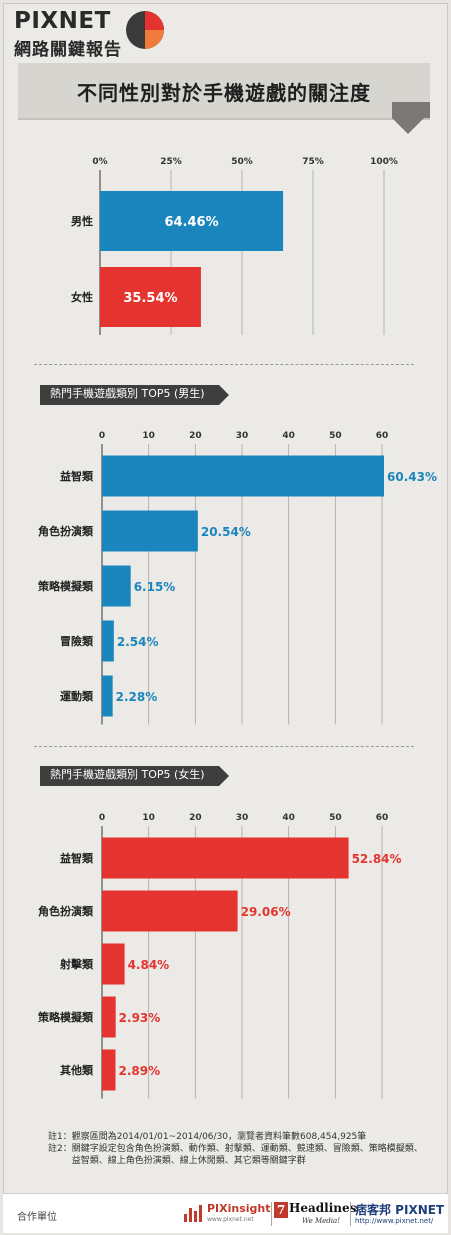 The image size is (451, 1235). I want to click on data-label: 2.28%, so click(137, 697).